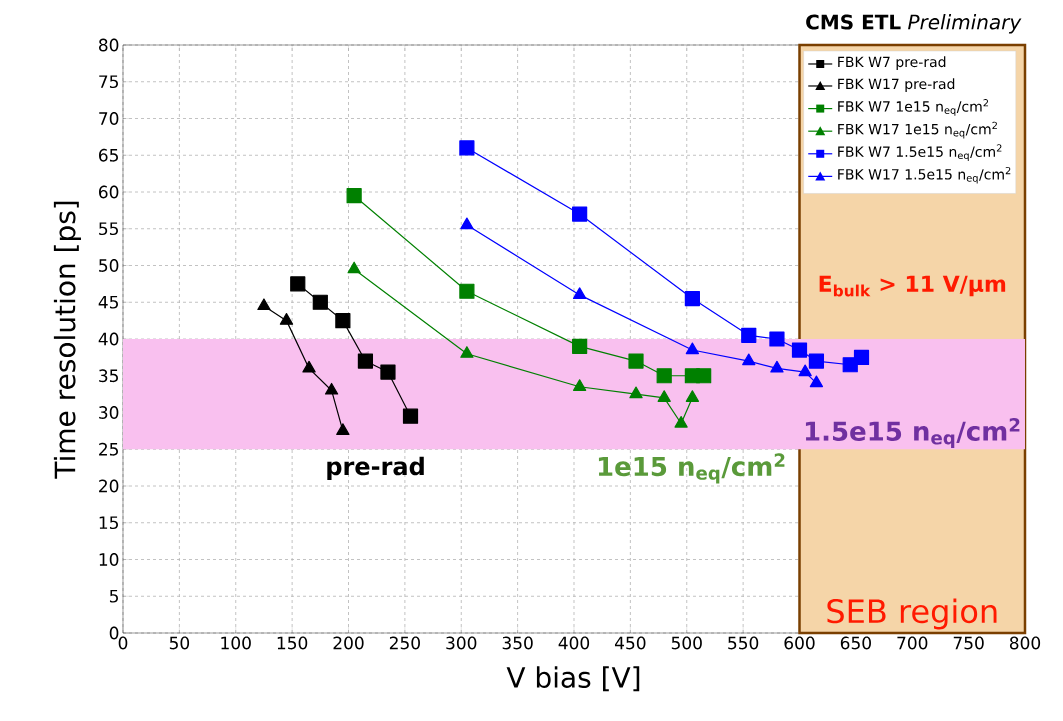 This screenshot has width=1063, height=721. Describe the element at coordinates (109, 192) in the screenshot. I see `y-tick-label: 60` at that location.